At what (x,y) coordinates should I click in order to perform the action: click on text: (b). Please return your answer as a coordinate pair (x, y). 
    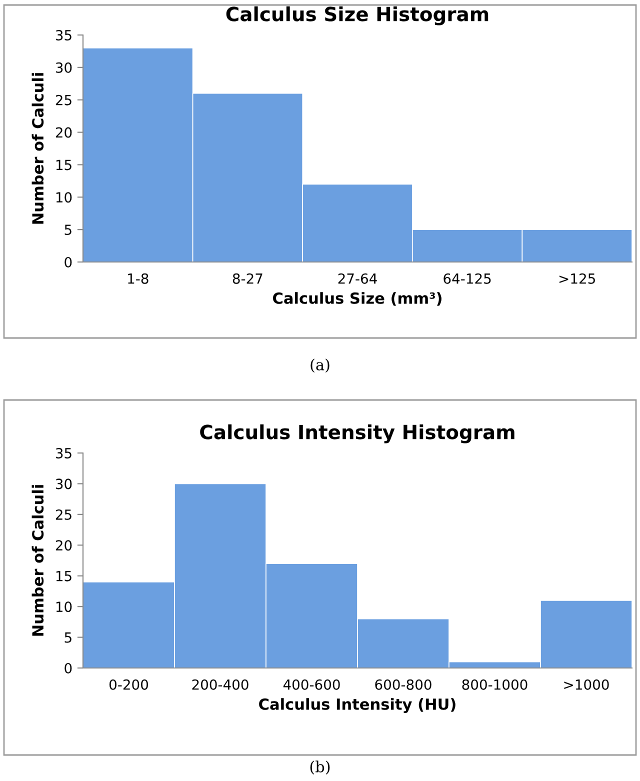
    Looking at the image, I should click on (320, 767).